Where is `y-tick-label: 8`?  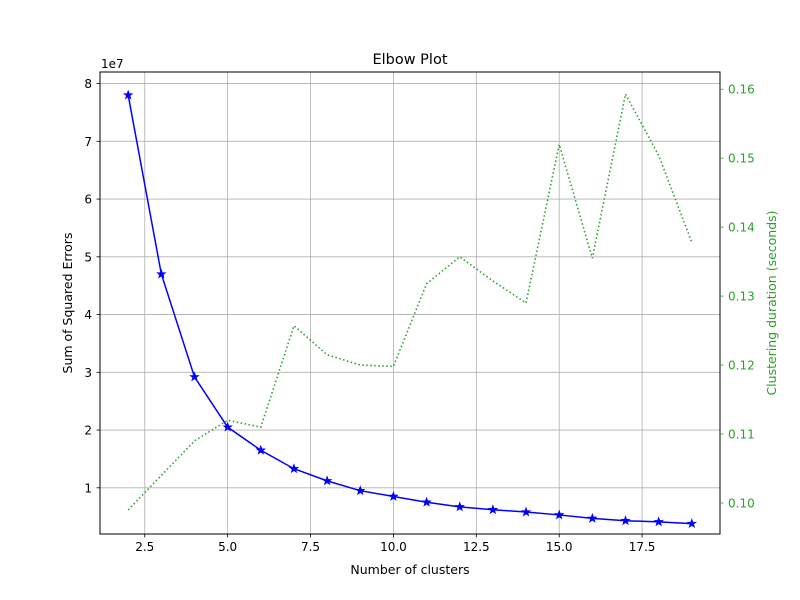
y-tick-label: 8 is located at coordinates (88, 84).